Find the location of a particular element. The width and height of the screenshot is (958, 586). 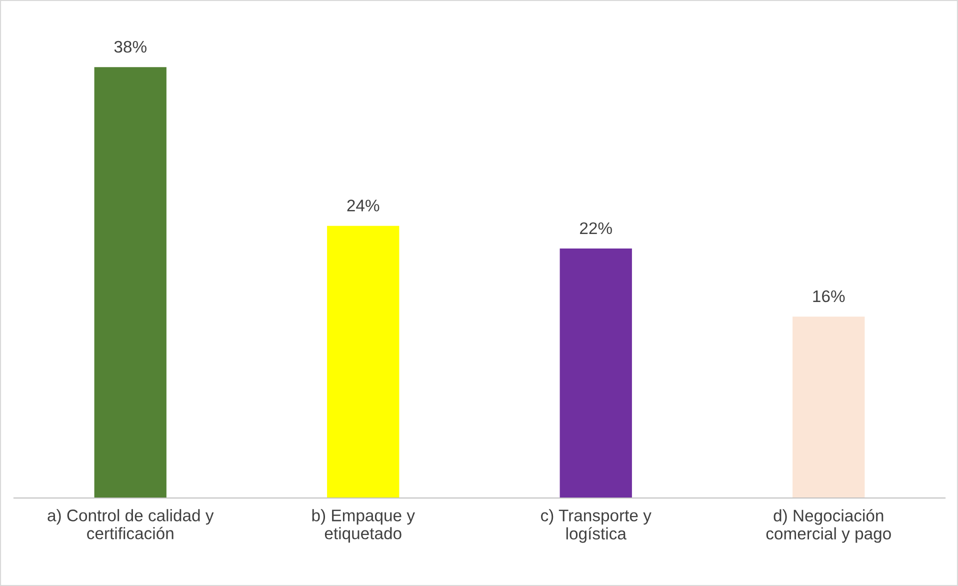

data-label: 22% is located at coordinates (596, 228).